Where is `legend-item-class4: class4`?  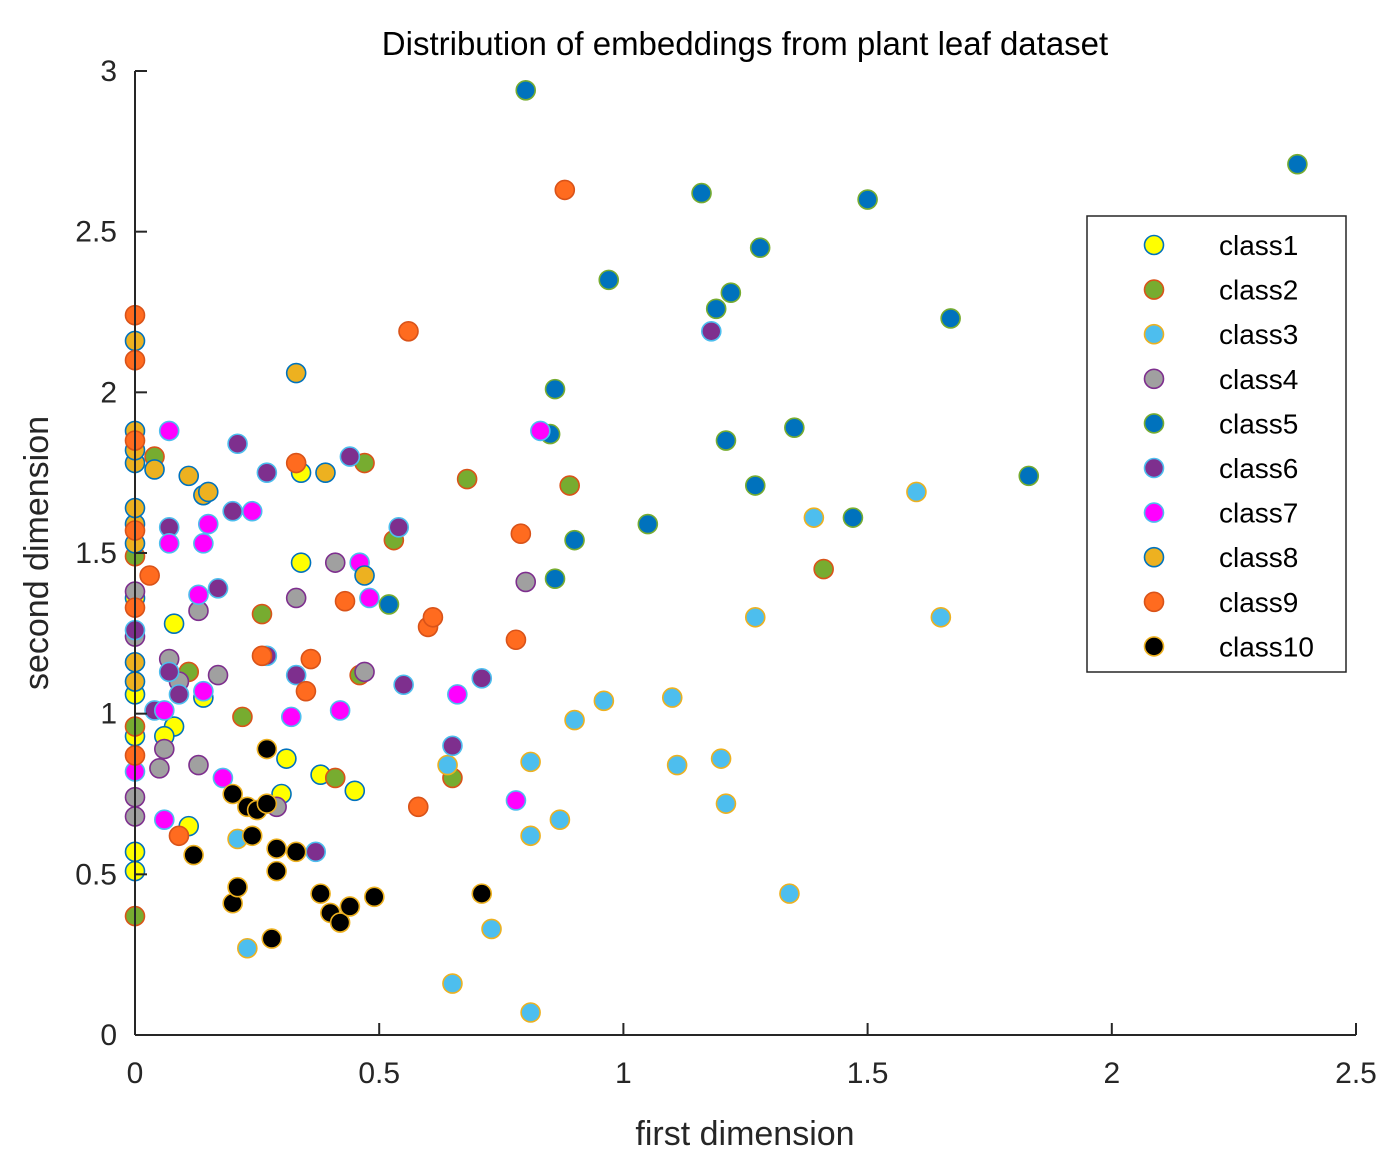
legend-item-class4: class4 is located at coordinates (1220, 379).